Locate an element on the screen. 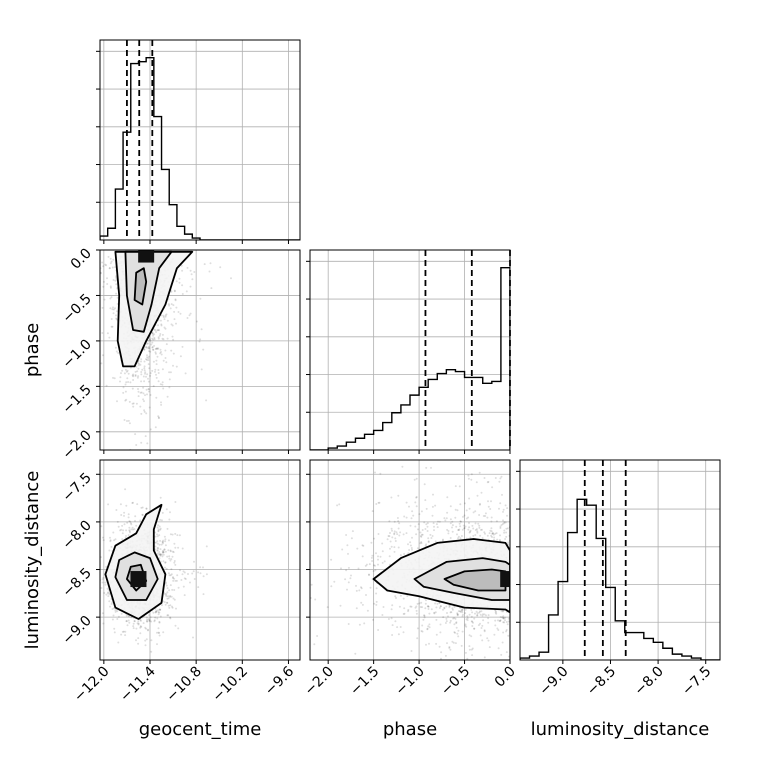 This screenshot has width=760, height=760. grid-lines-hist is located at coordinates (410, 336).